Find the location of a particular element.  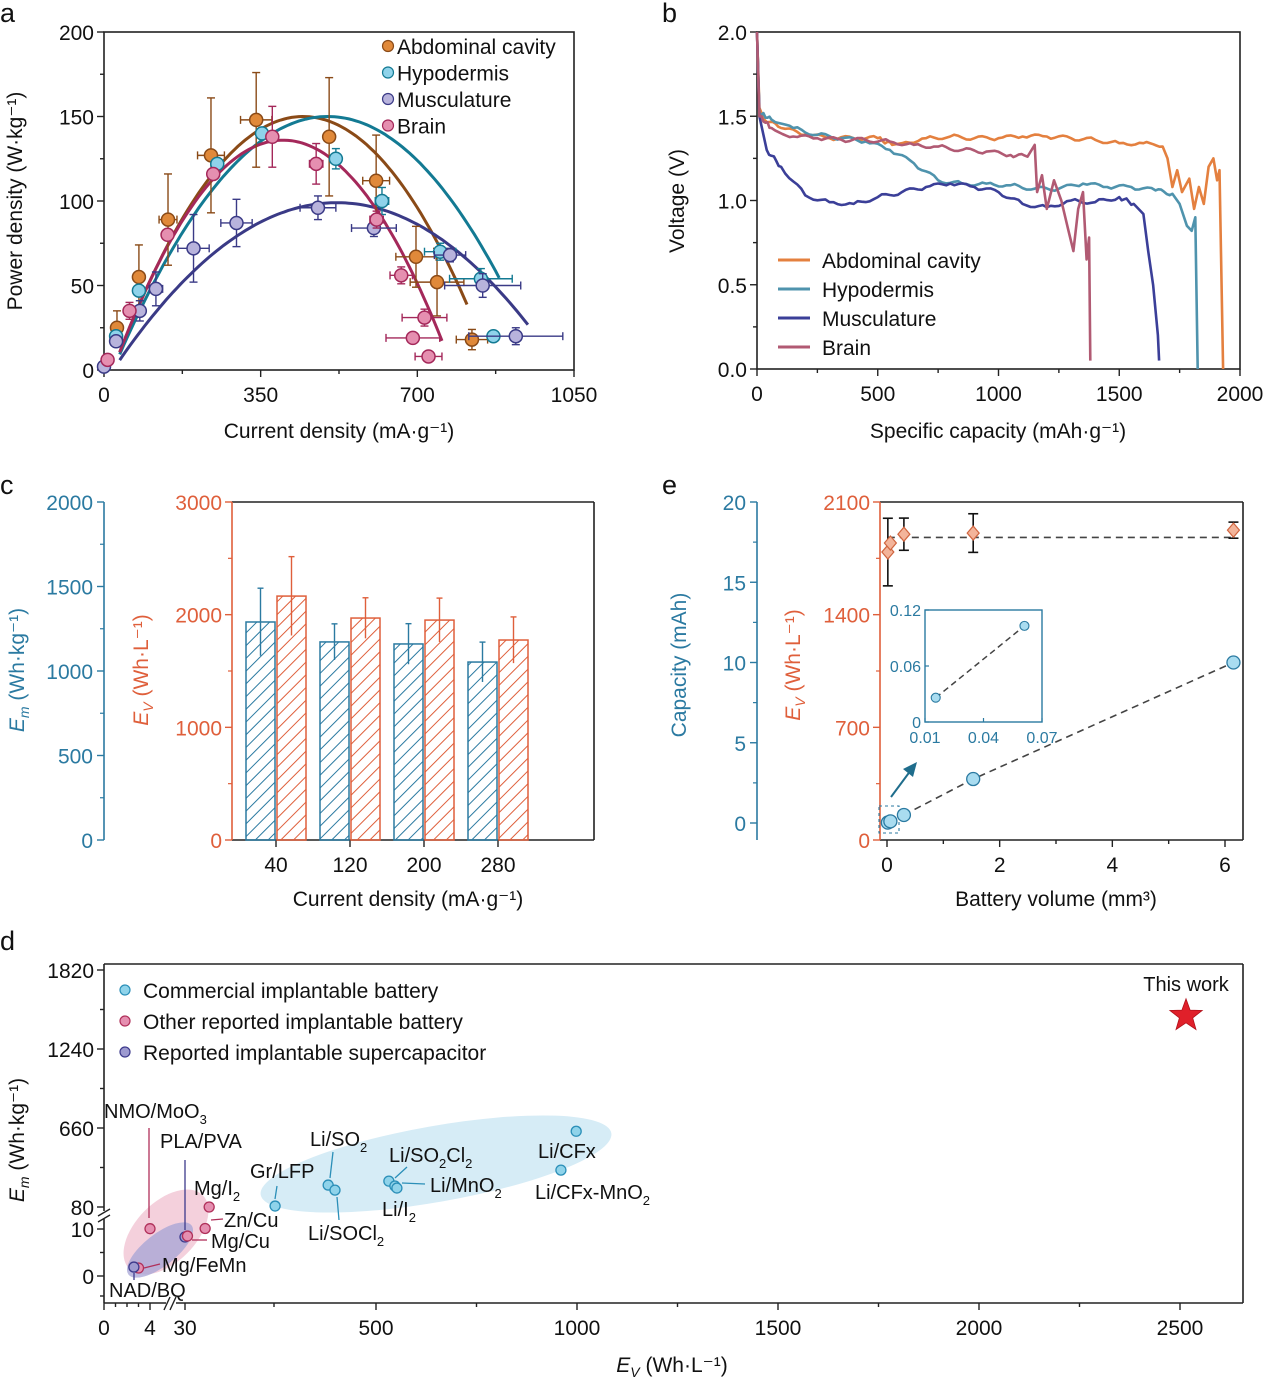

panel-a-ylabel: Power density (W·kg⁻¹) is located at coordinates (15, 201).